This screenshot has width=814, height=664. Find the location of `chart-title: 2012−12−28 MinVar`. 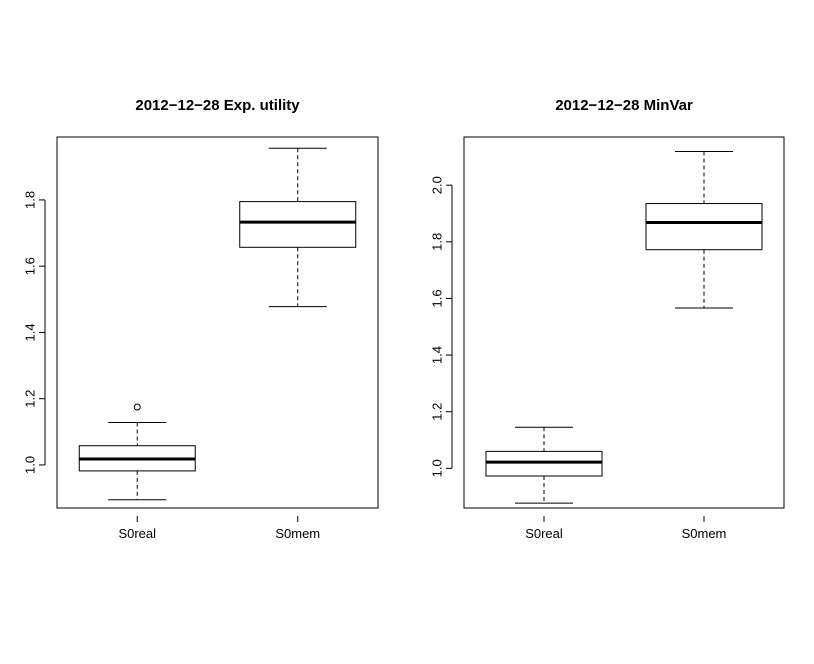

chart-title: 2012−12−28 MinVar is located at coordinates (624, 105).